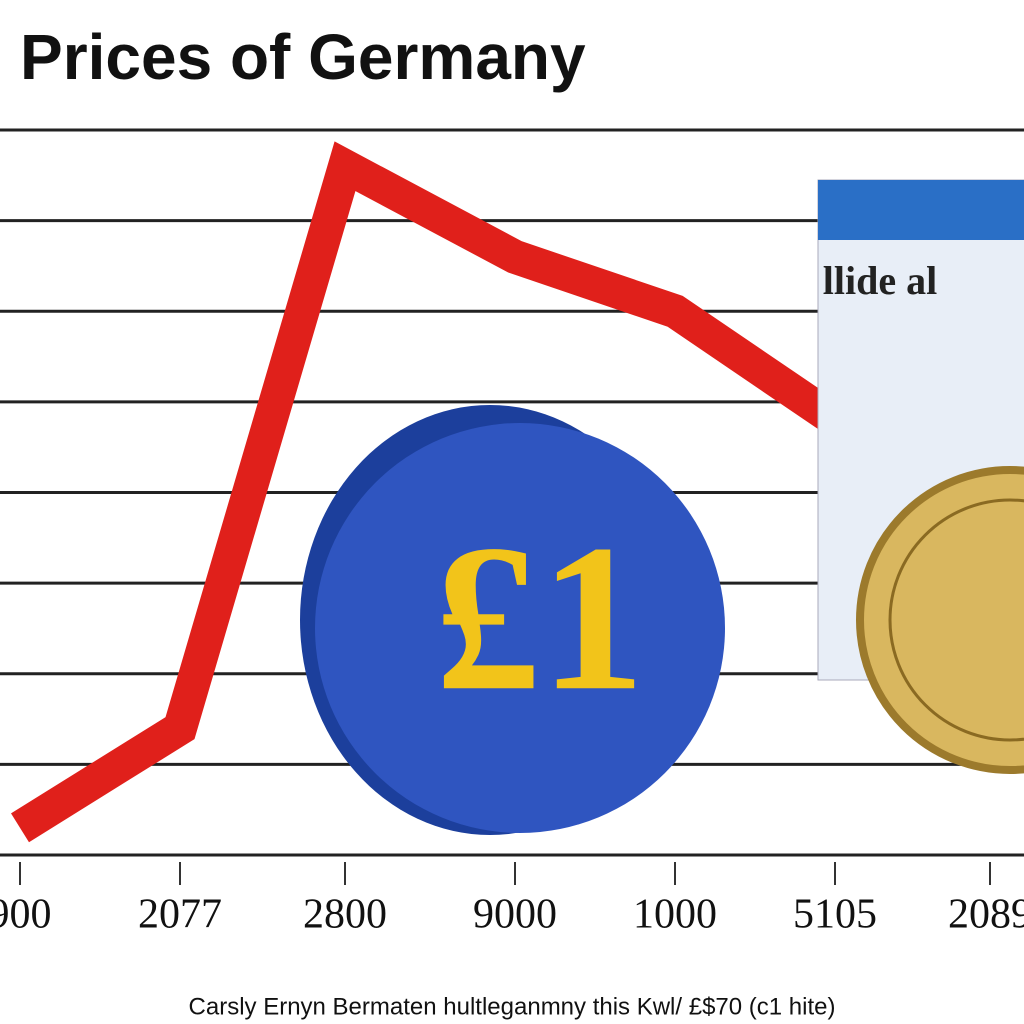 This screenshot has width=1024, height=1024. I want to click on x-tick-label: 1000, so click(675, 915).